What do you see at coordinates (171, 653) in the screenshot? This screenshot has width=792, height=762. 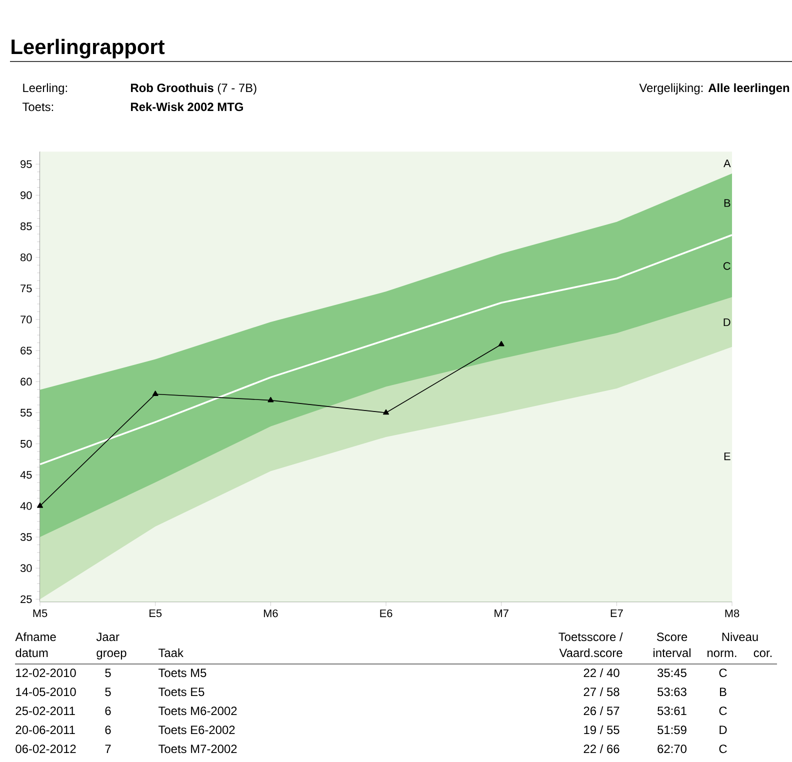 I see `text: Taak` at bounding box center [171, 653].